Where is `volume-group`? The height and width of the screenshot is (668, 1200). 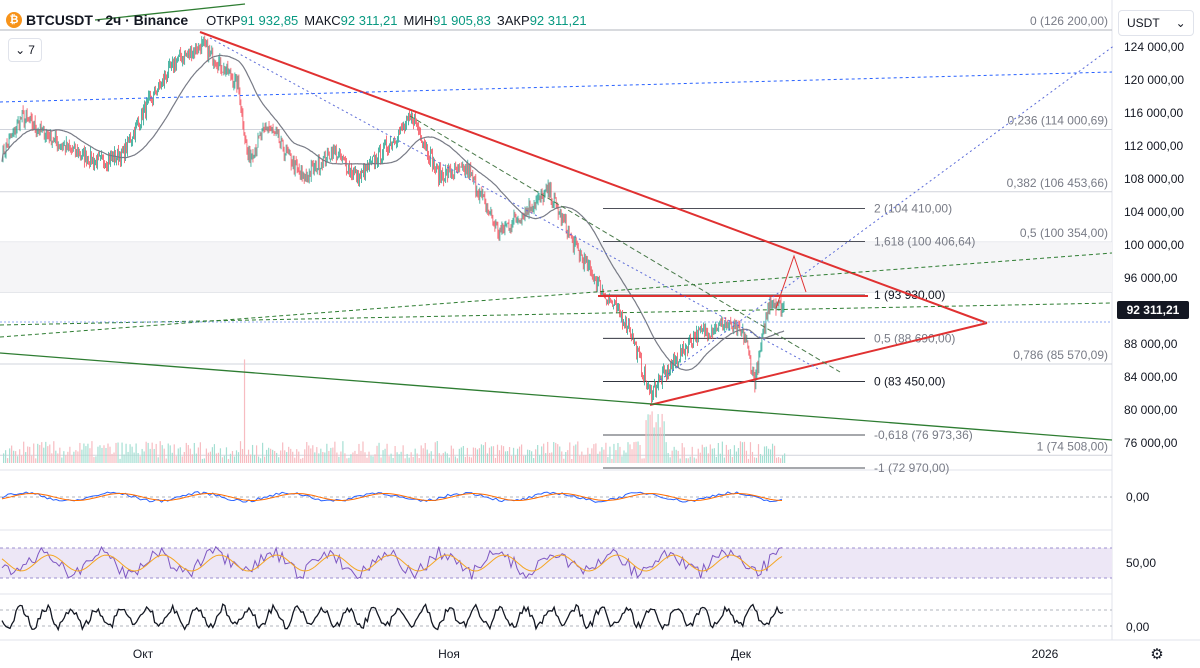
volume-group is located at coordinates (394, 411).